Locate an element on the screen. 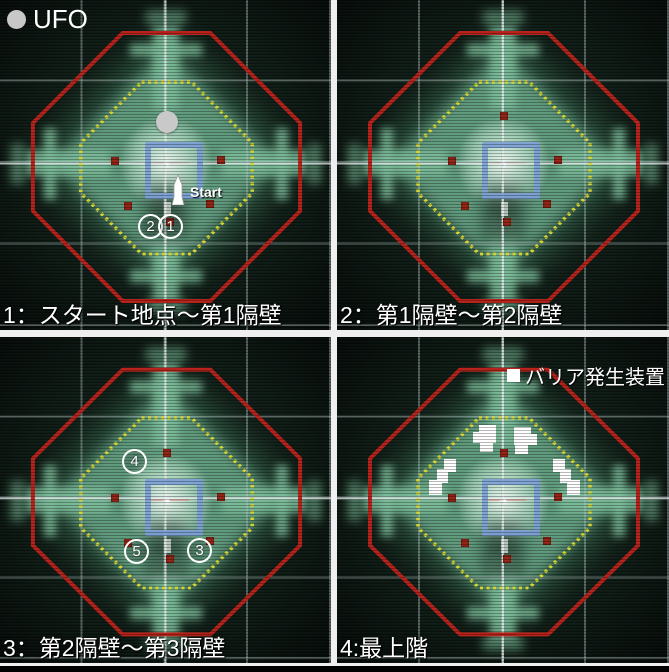 This screenshot has height=672, width=669. panel-caption-2: 2：第1隔壁～第2隔壁 is located at coordinates (451, 315).